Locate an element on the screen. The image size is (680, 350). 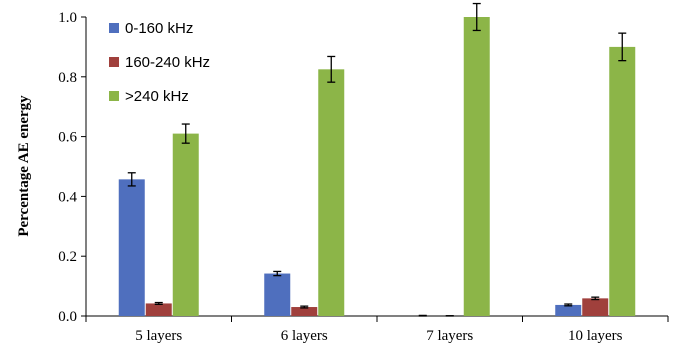
y-tick-label: 0.6 is located at coordinates (67, 138).